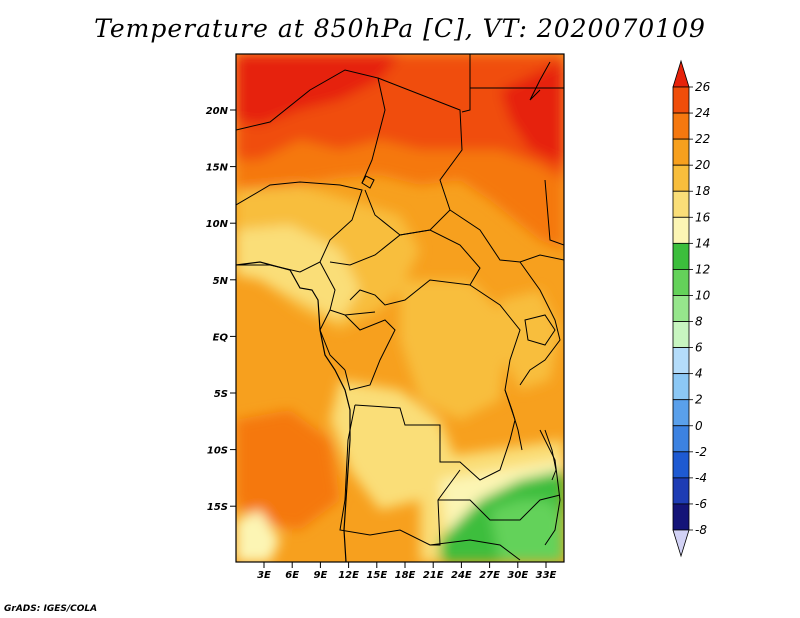 Image resolution: width=800 pixels, height=618 pixels. I want to click on longitude-axis: 3E 6E 9E 12E 15E 18E 21E 24E 27E 30E 33E, so click(407, 571).